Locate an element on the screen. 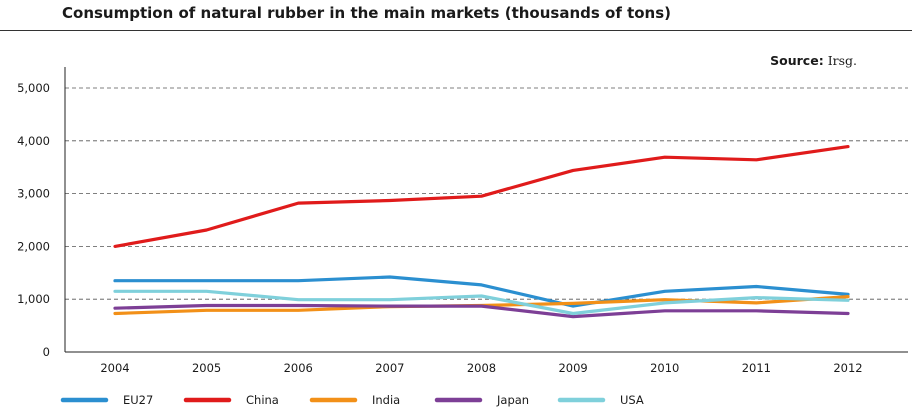 This screenshot has width=912, height=410. x-tick-label: 2007 is located at coordinates (389, 368).